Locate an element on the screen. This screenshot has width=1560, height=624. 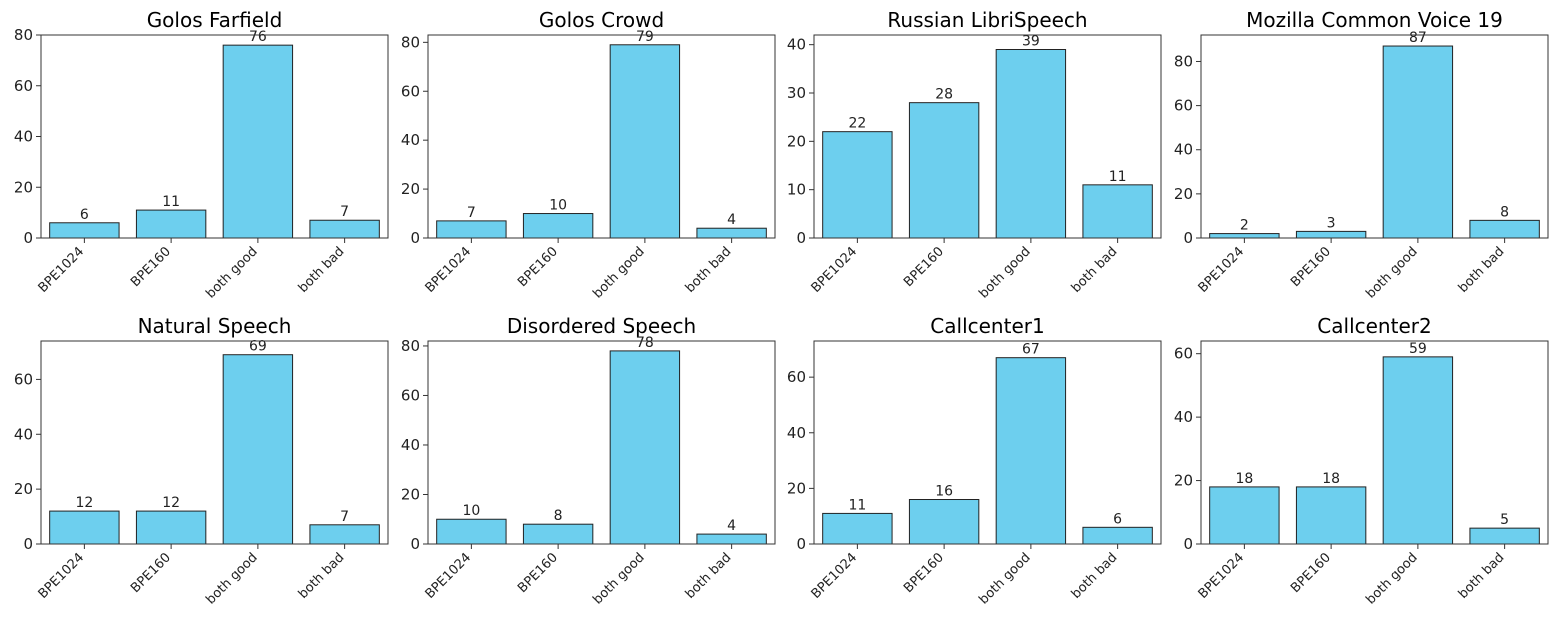
chart-title: Disordered Speech is located at coordinates (601, 326).